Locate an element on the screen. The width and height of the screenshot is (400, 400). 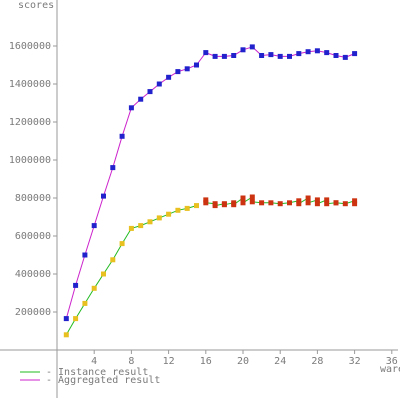
x-tick-label: 12 is located at coordinates (169, 361).